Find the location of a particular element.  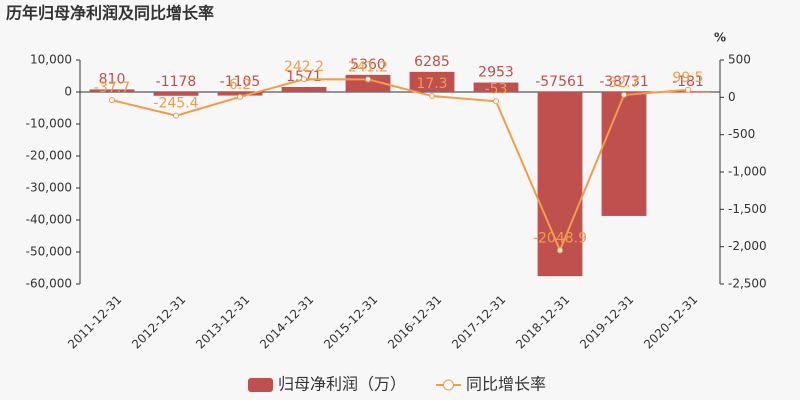

x-tick-label: 2011-12-31 is located at coordinates (94, 321).